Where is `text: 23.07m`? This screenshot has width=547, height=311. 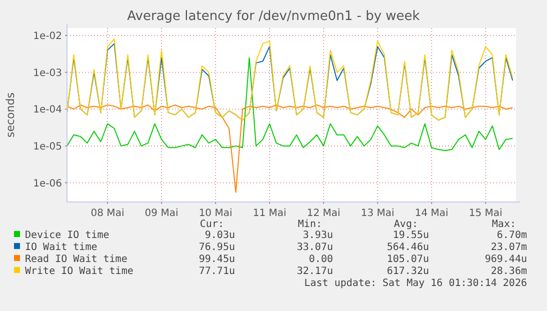
text: 23.07m is located at coordinates (508, 247).